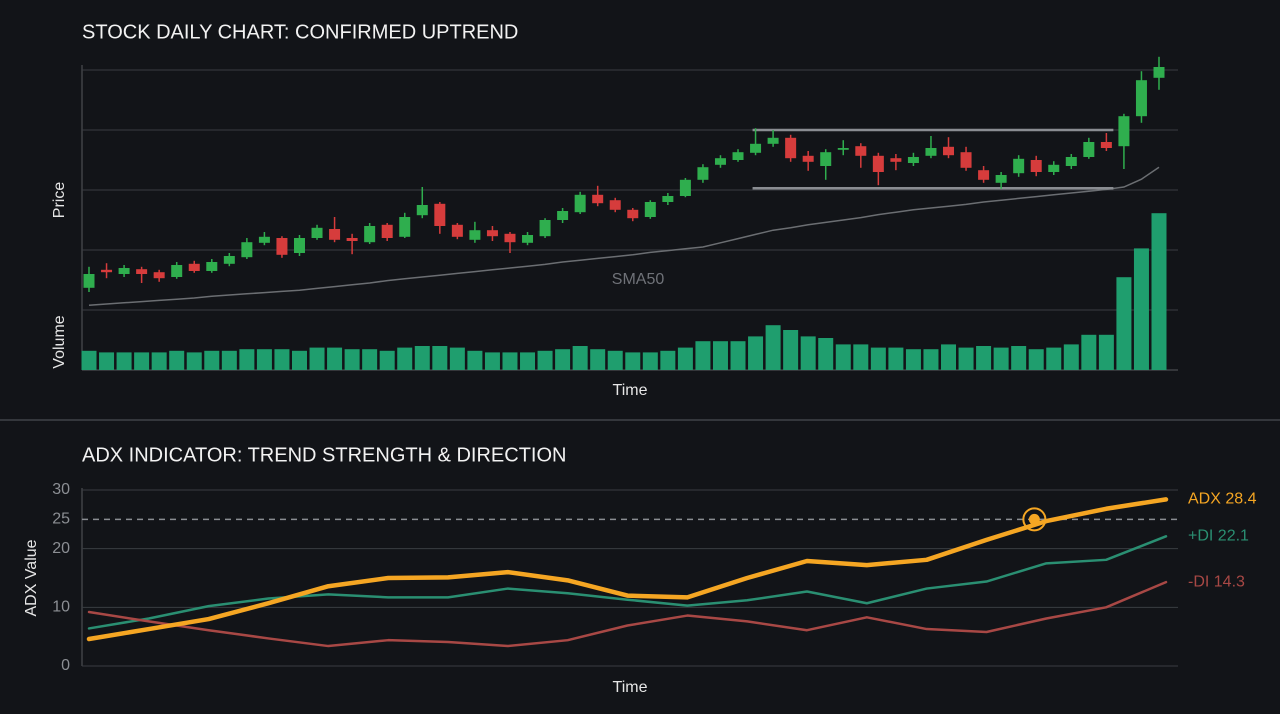 The height and width of the screenshot is (714, 1280). I want to click on volume-axis-label: Volume, so click(59, 341).